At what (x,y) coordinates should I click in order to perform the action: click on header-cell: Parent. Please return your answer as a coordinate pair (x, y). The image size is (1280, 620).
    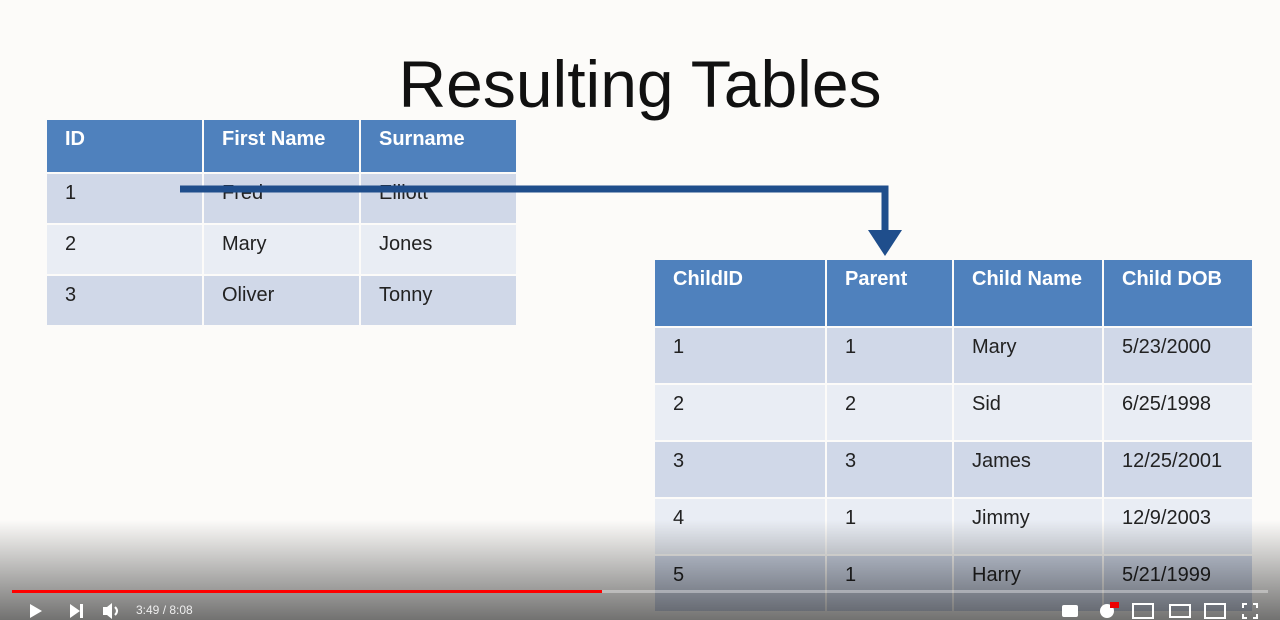
    Looking at the image, I should click on (889, 293).